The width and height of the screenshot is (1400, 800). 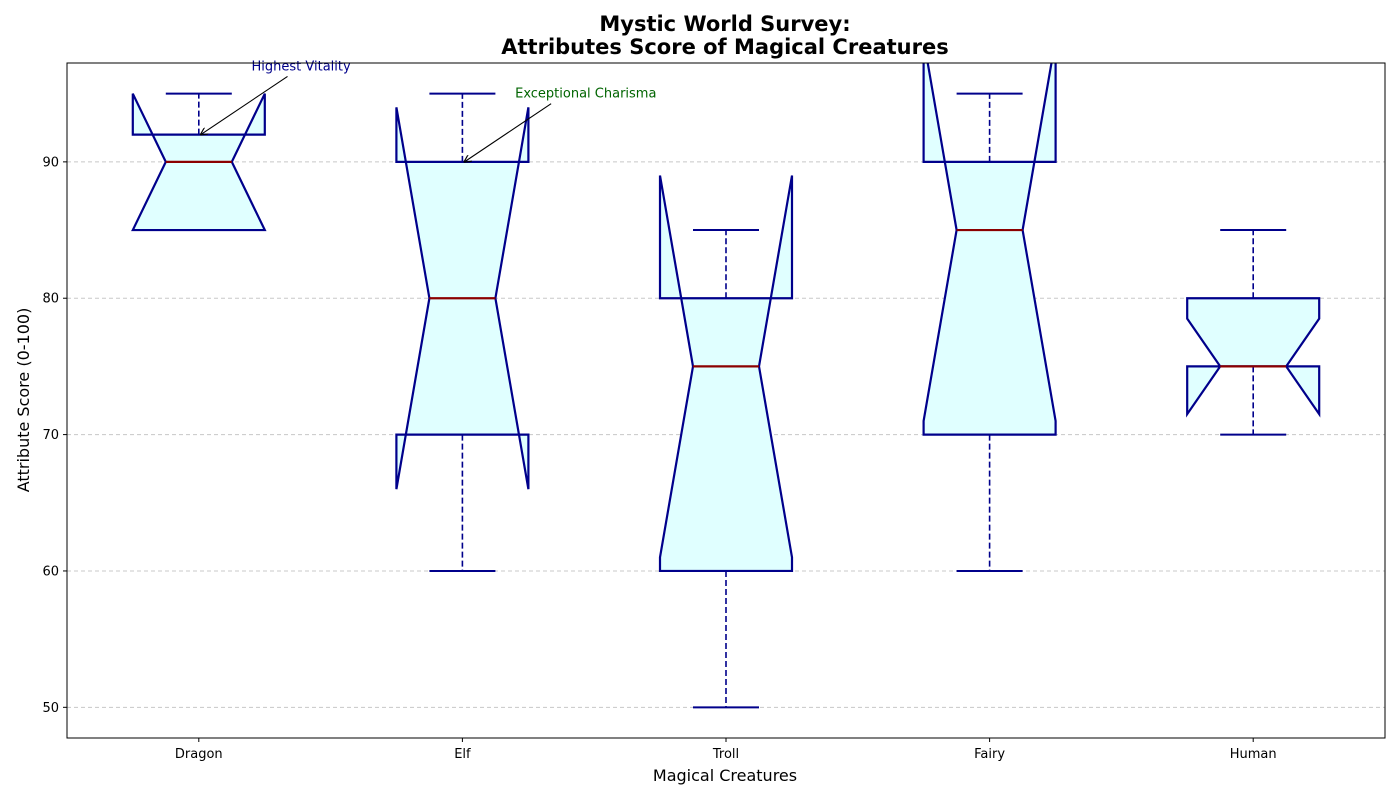 What do you see at coordinates (724, 24) in the screenshot?
I see `chart-title-line1: Mystic World Survey:` at bounding box center [724, 24].